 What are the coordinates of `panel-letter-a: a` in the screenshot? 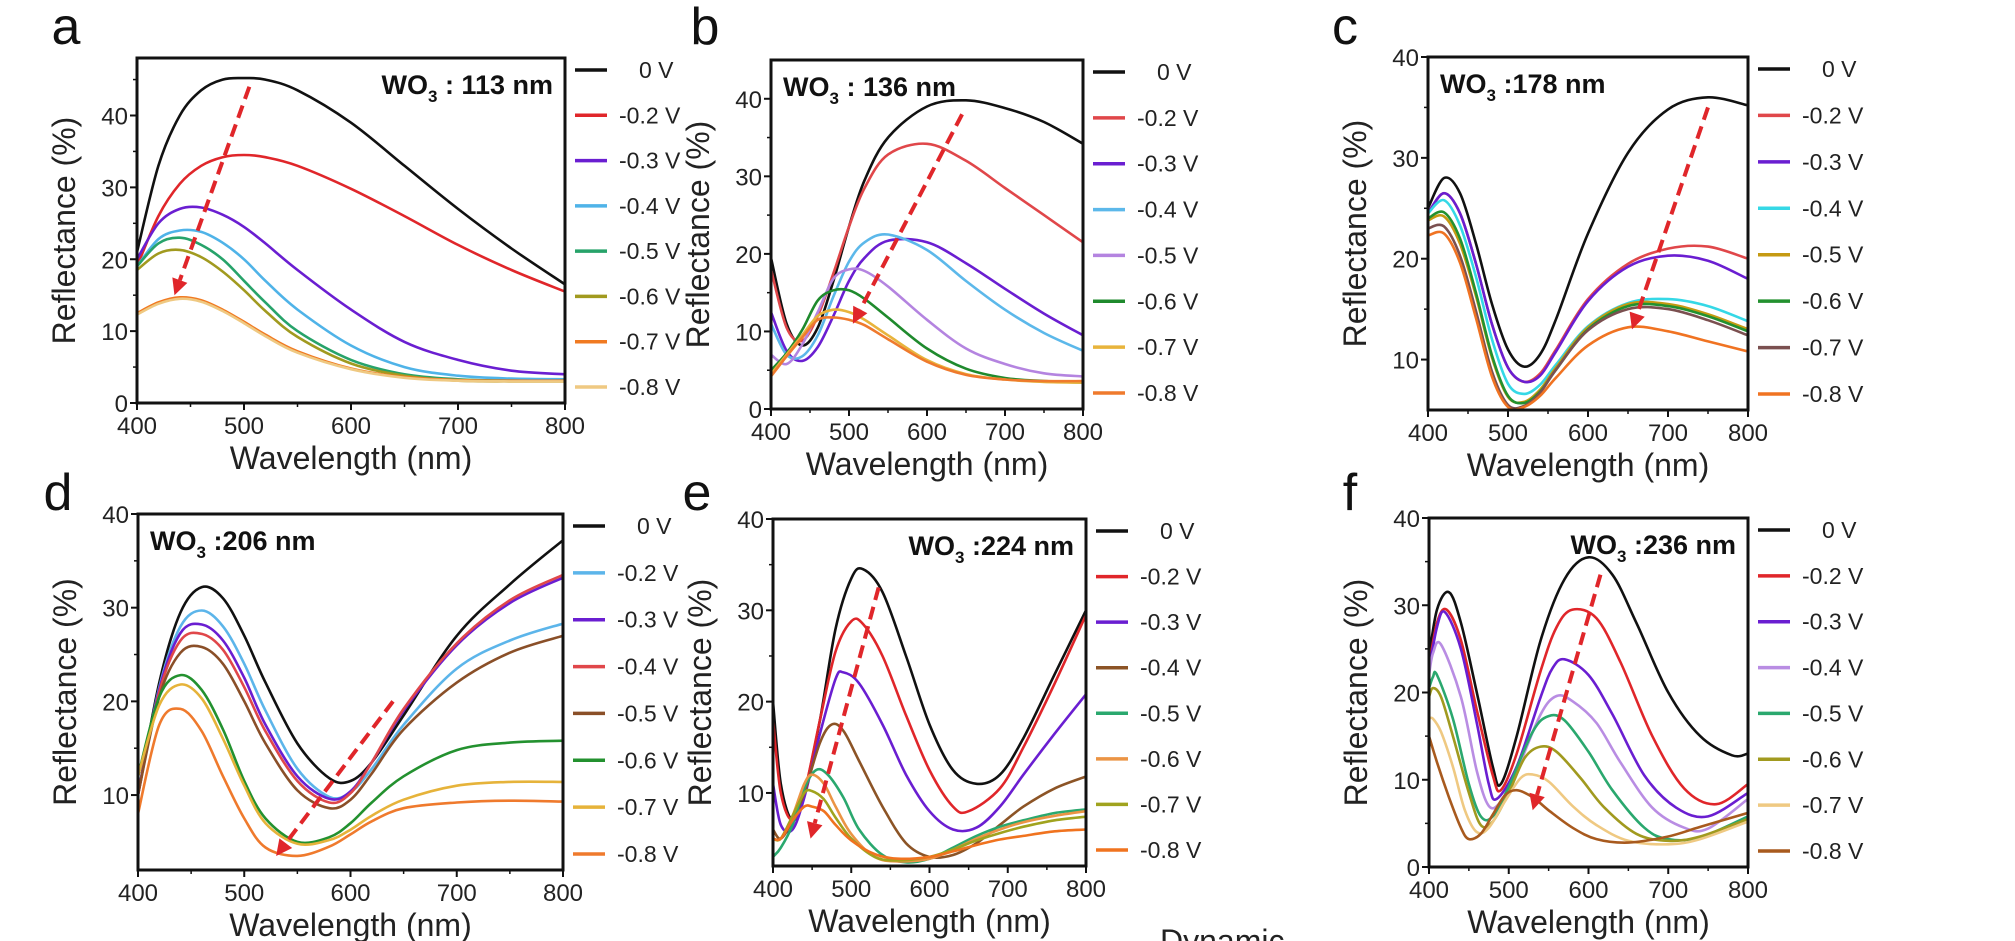 It's located at (66, 28).